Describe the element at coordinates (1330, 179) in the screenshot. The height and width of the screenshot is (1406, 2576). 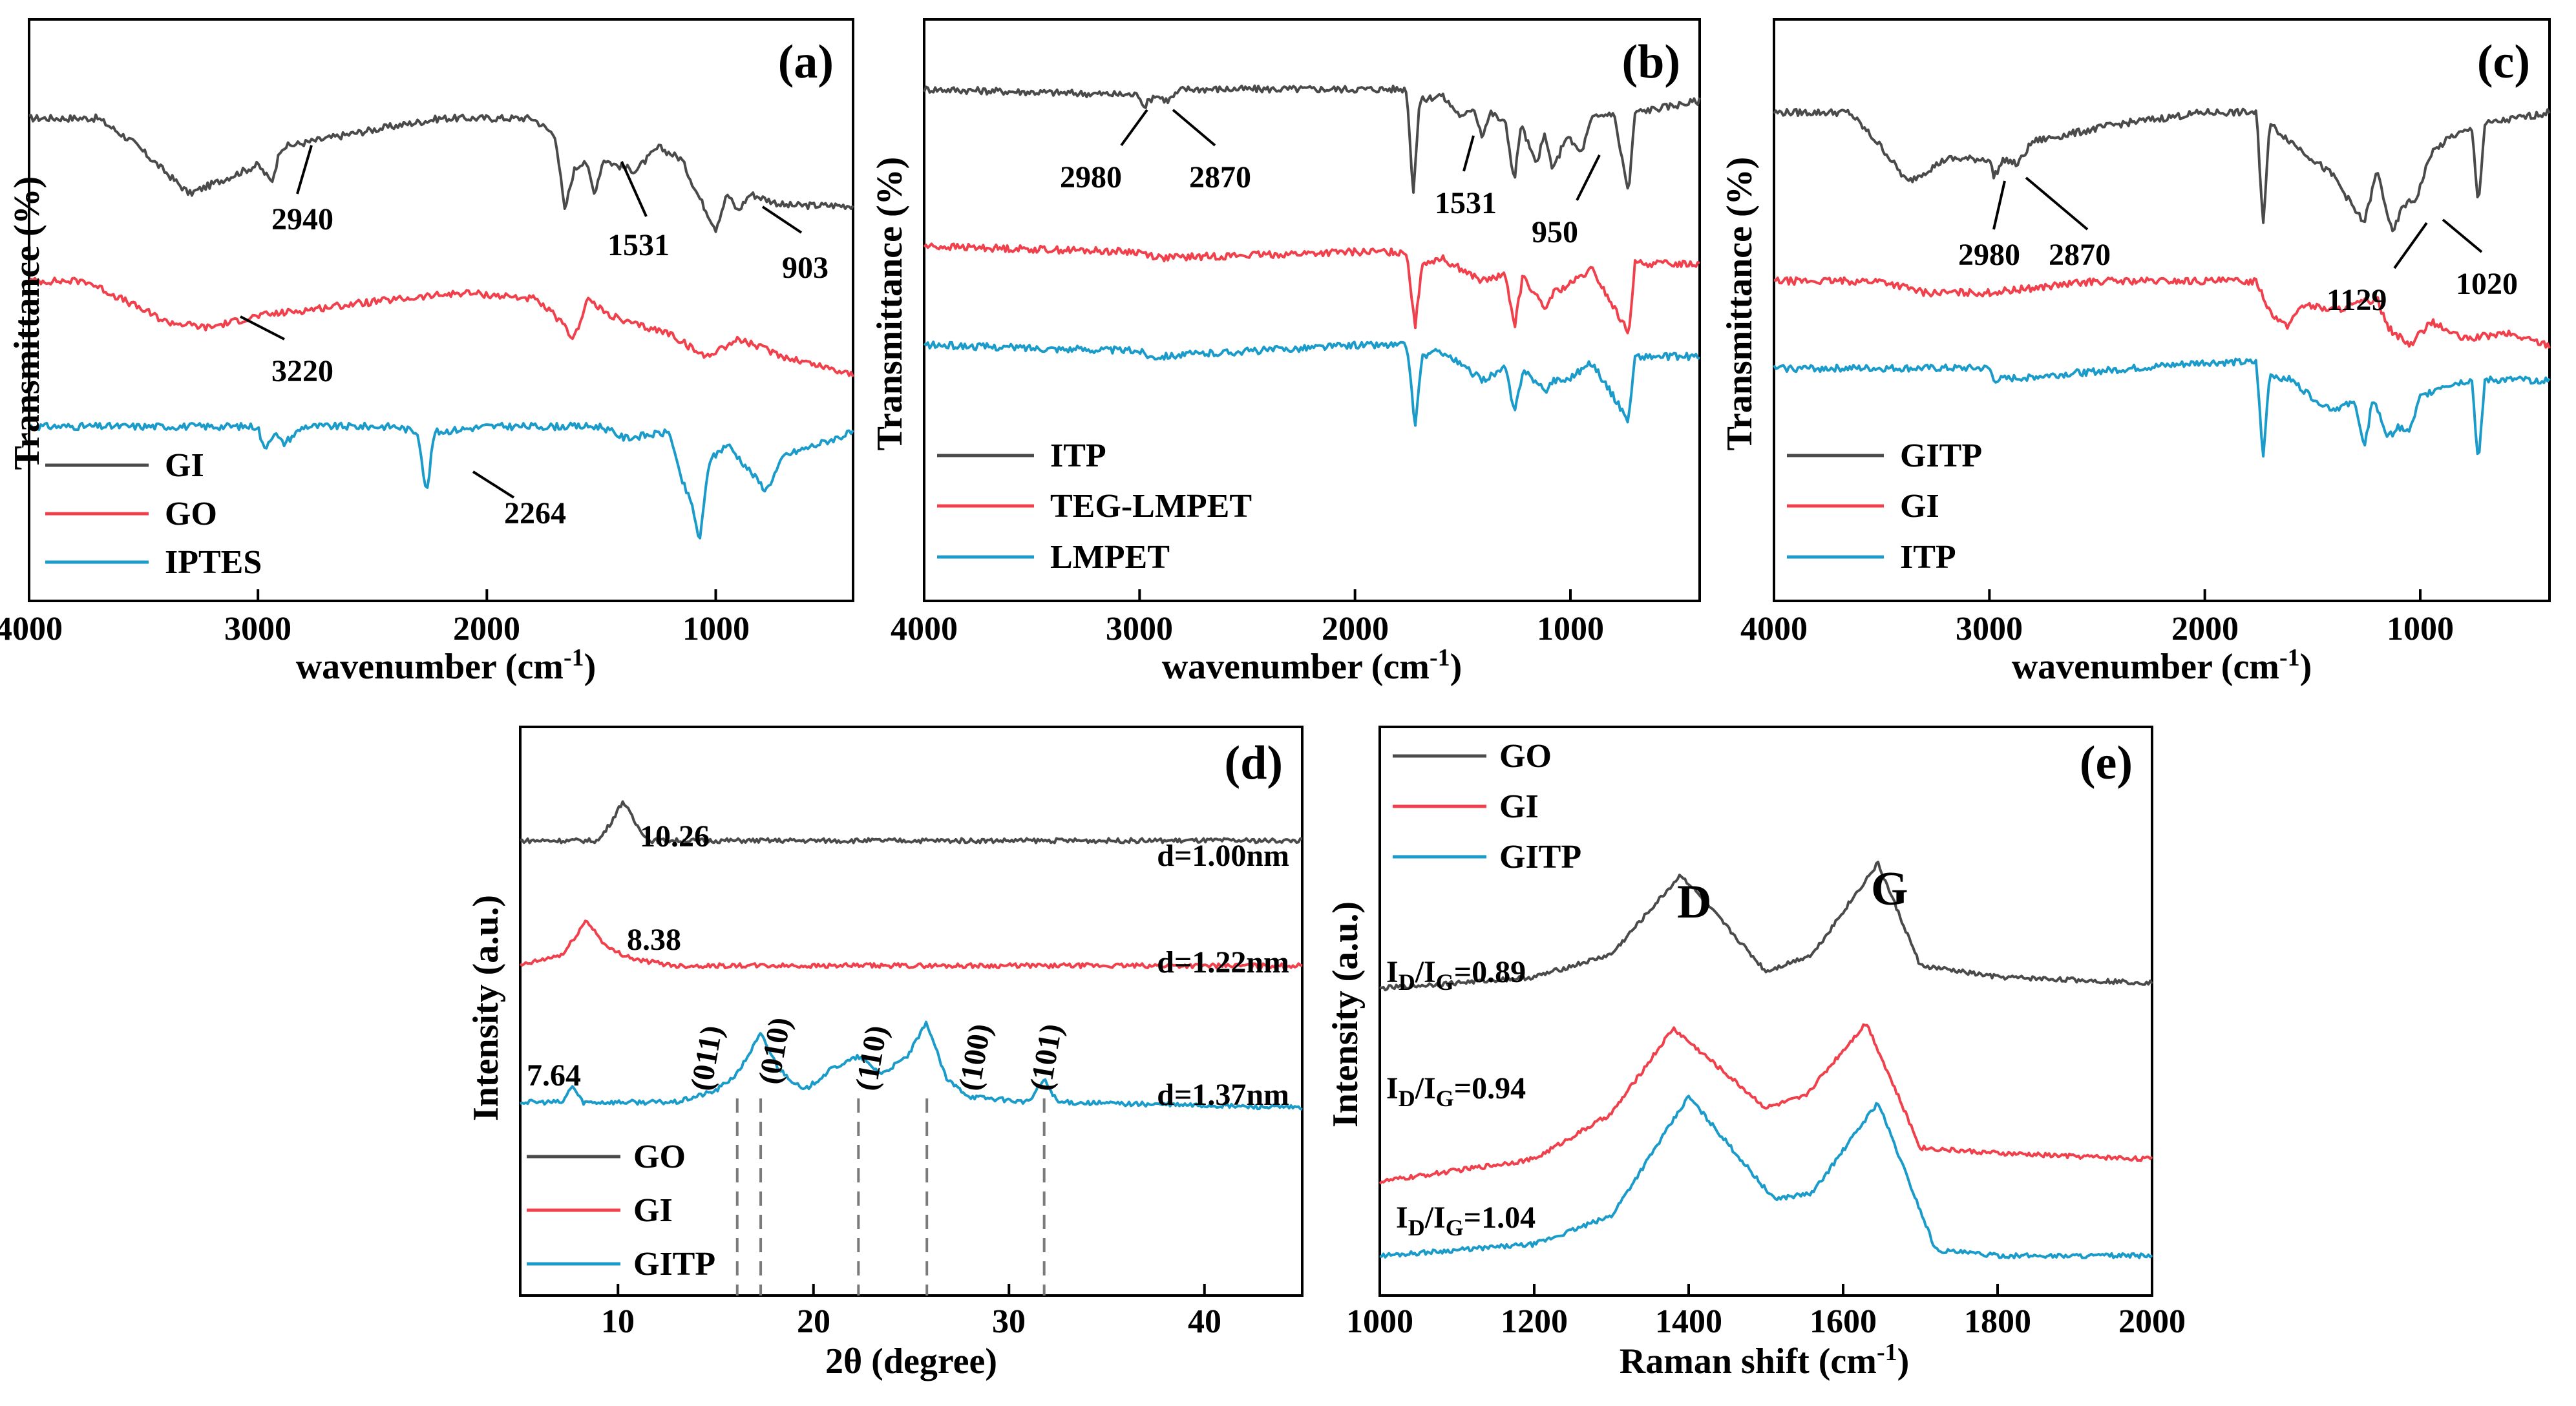
I see `panel-b-annotations: 2980 2870 1531 950` at that location.